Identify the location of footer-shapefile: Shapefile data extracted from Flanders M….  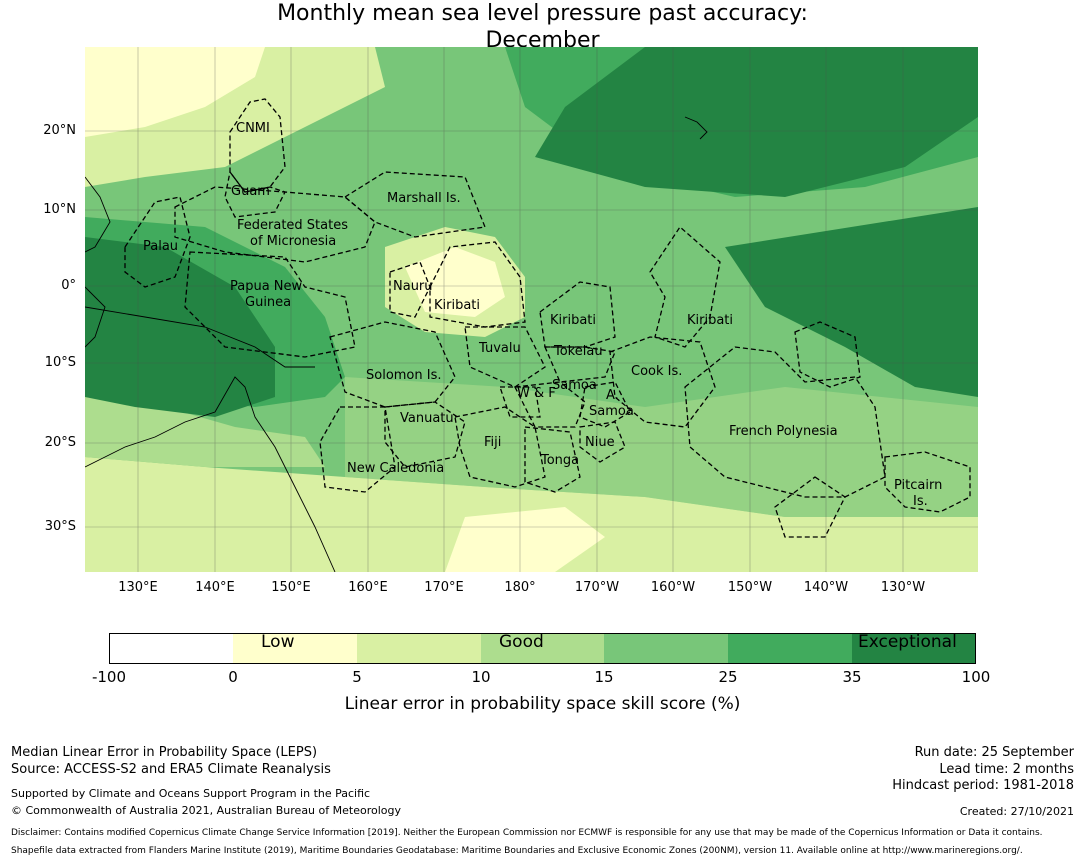
(517, 851).